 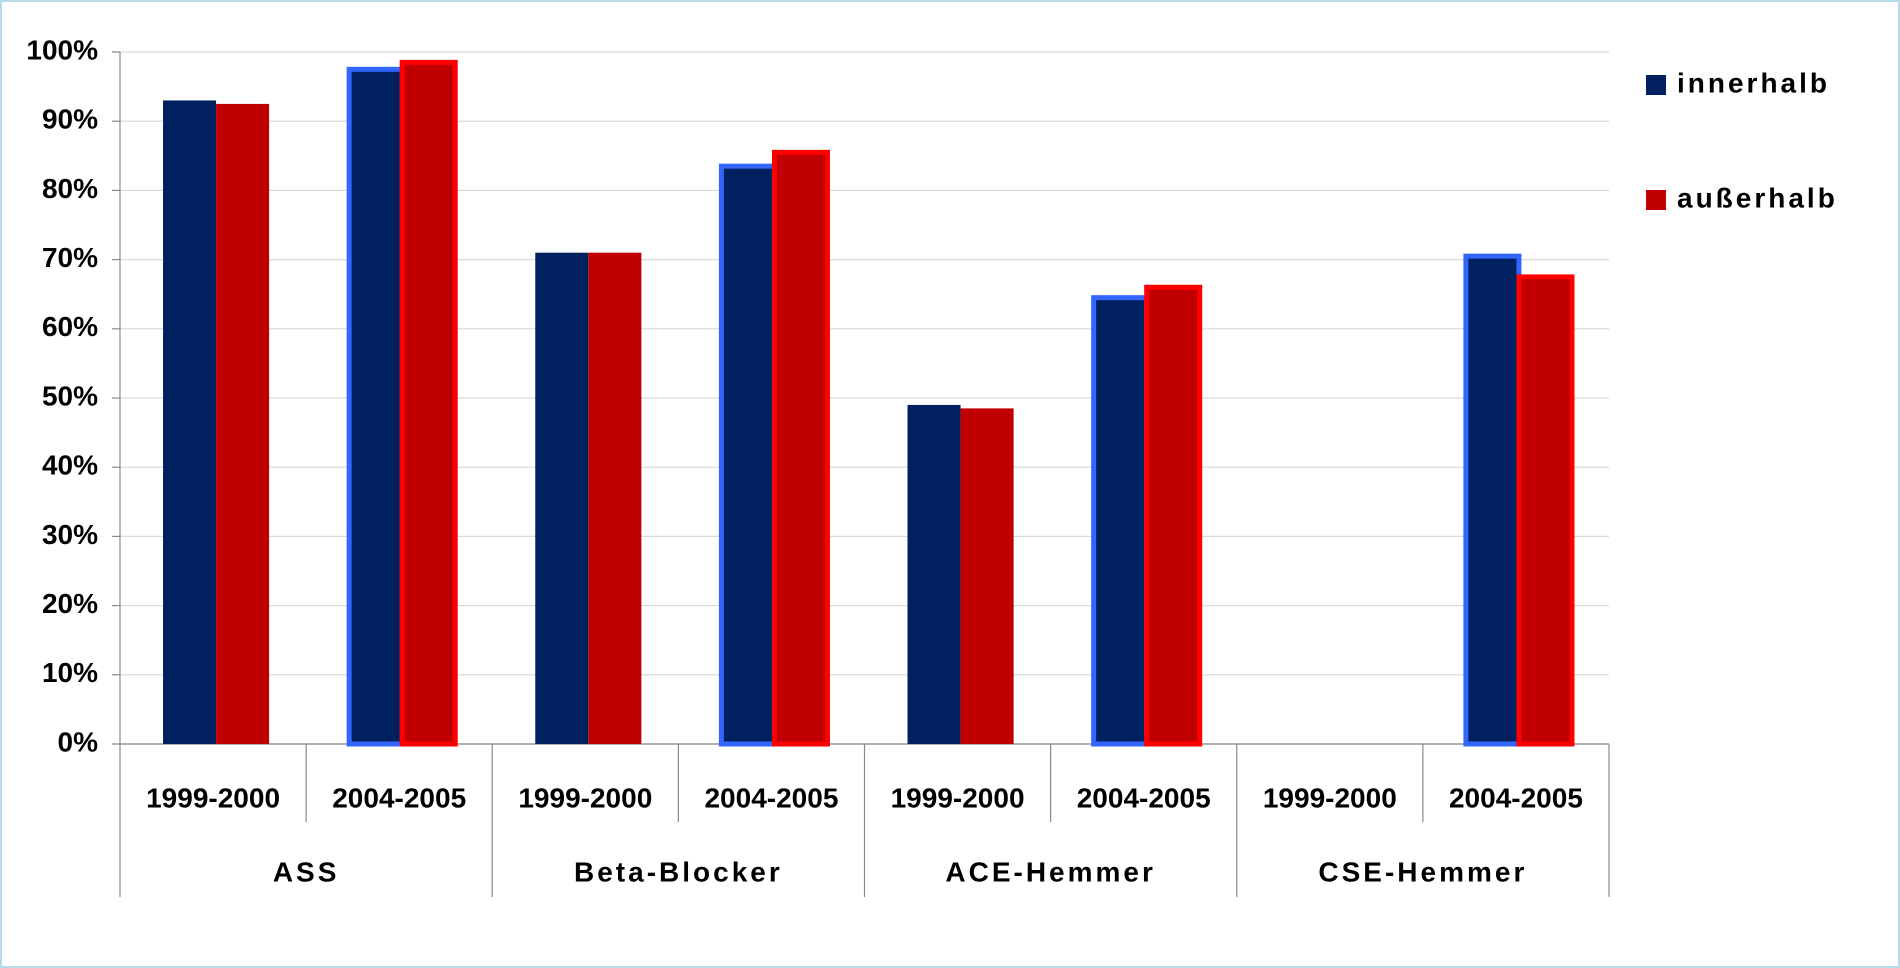 What do you see at coordinates (62, 49) in the screenshot?
I see `y-tick-label: 100%` at bounding box center [62, 49].